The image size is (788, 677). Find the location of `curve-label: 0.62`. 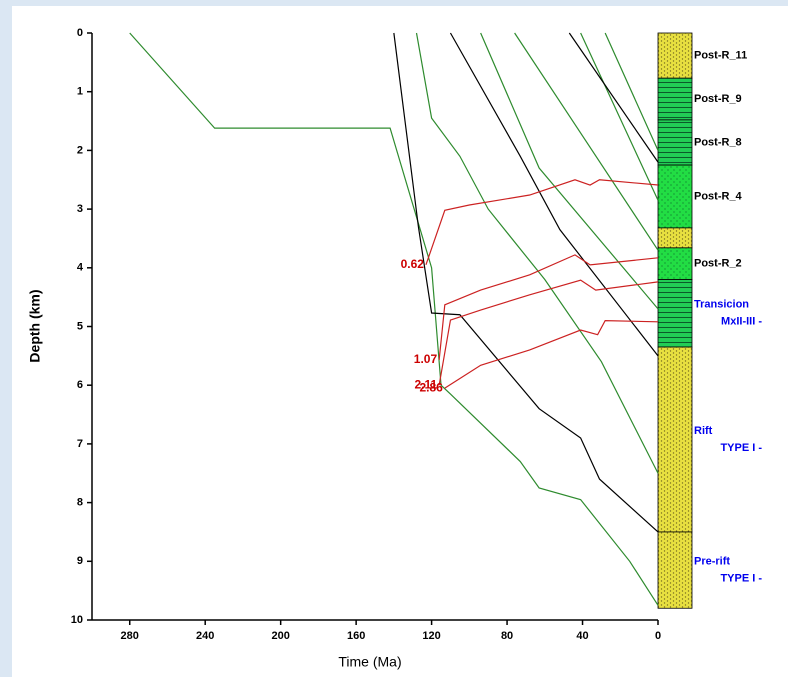

curve-label: 0.62 is located at coordinates (413, 264).